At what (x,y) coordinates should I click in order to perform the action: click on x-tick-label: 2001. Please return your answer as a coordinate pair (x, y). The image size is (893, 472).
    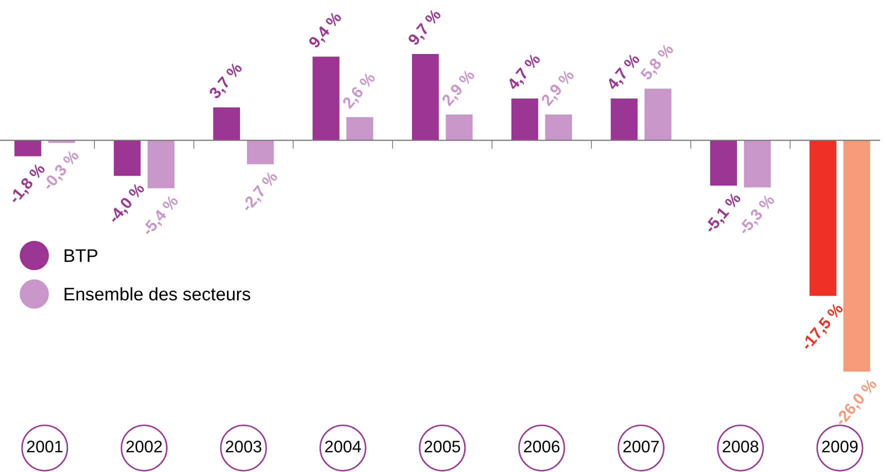
    Looking at the image, I should click on (44, 446).